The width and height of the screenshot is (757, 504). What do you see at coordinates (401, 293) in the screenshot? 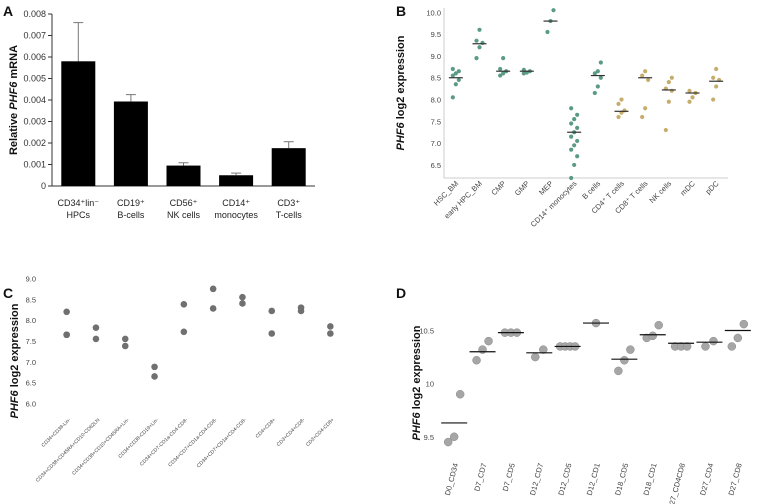
I see `panel-letter: D` at bounding box center [401, 293].